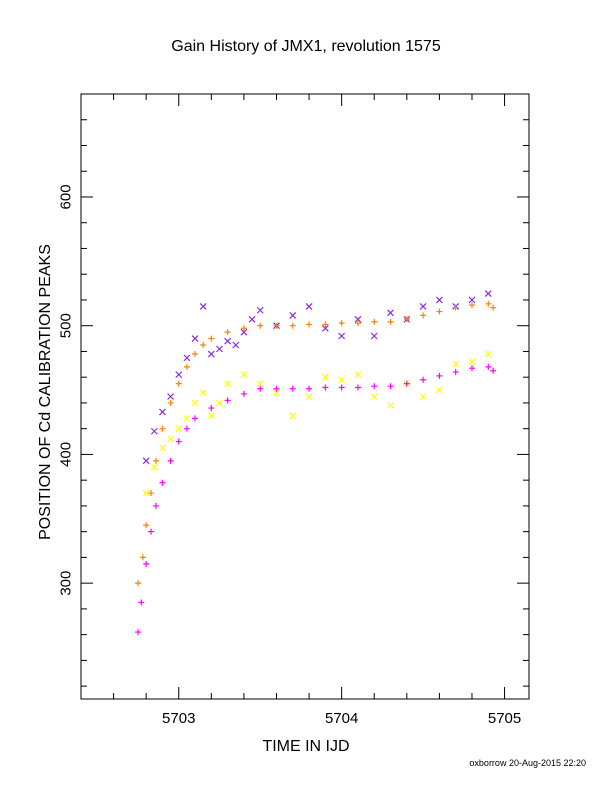  Describe the element at coordinates (504, 718) in the screenshot. I see `x-tick-label: 5705` at that location.